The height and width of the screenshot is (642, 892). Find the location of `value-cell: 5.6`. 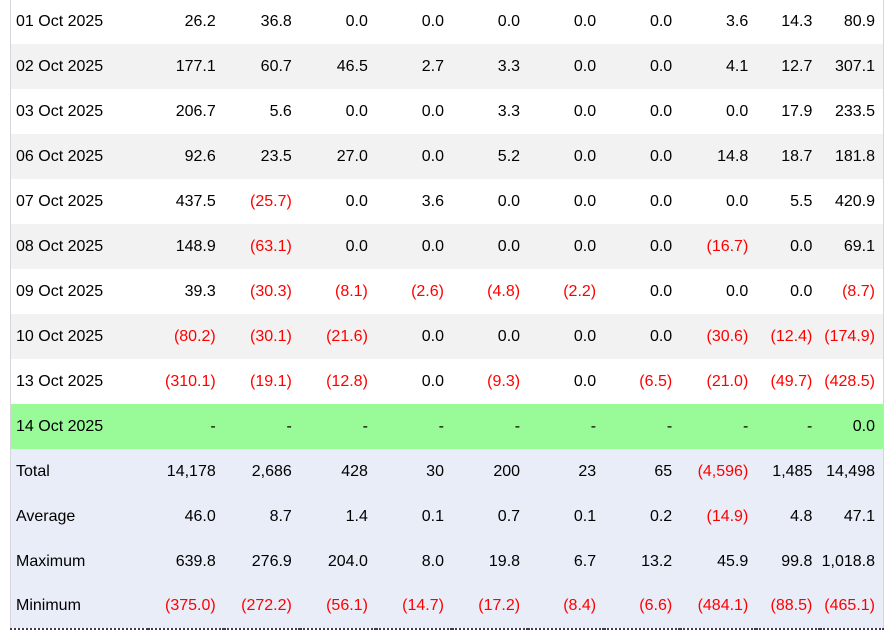

value-cell: 5.6 is located at coordinates (280, 111).